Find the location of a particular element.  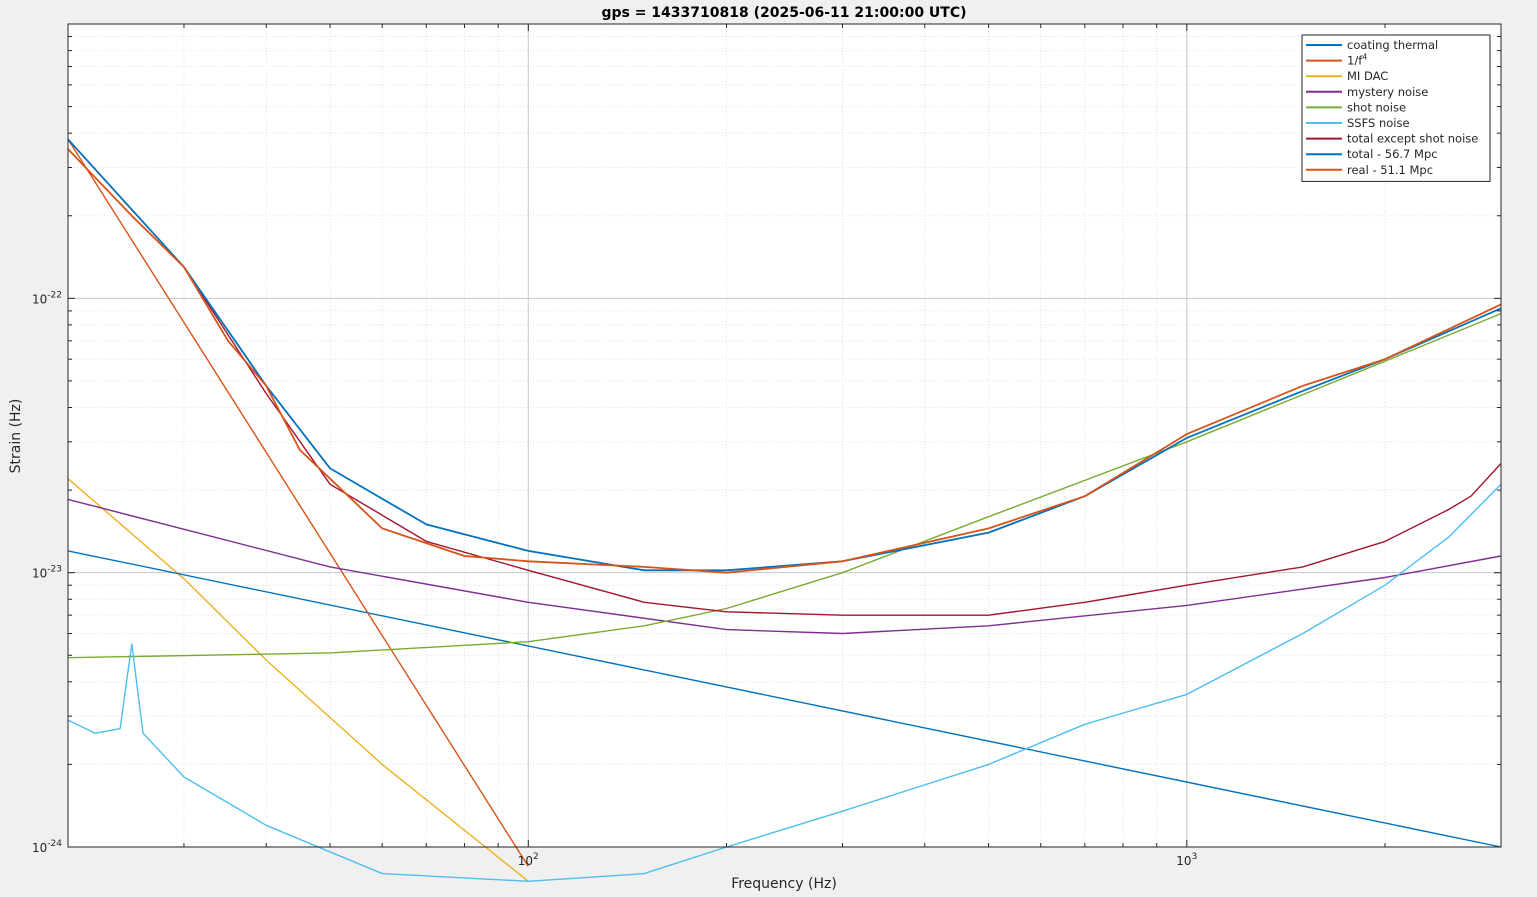

x-tick-labels: 10² 10³ is located at coordinates (858, 860).